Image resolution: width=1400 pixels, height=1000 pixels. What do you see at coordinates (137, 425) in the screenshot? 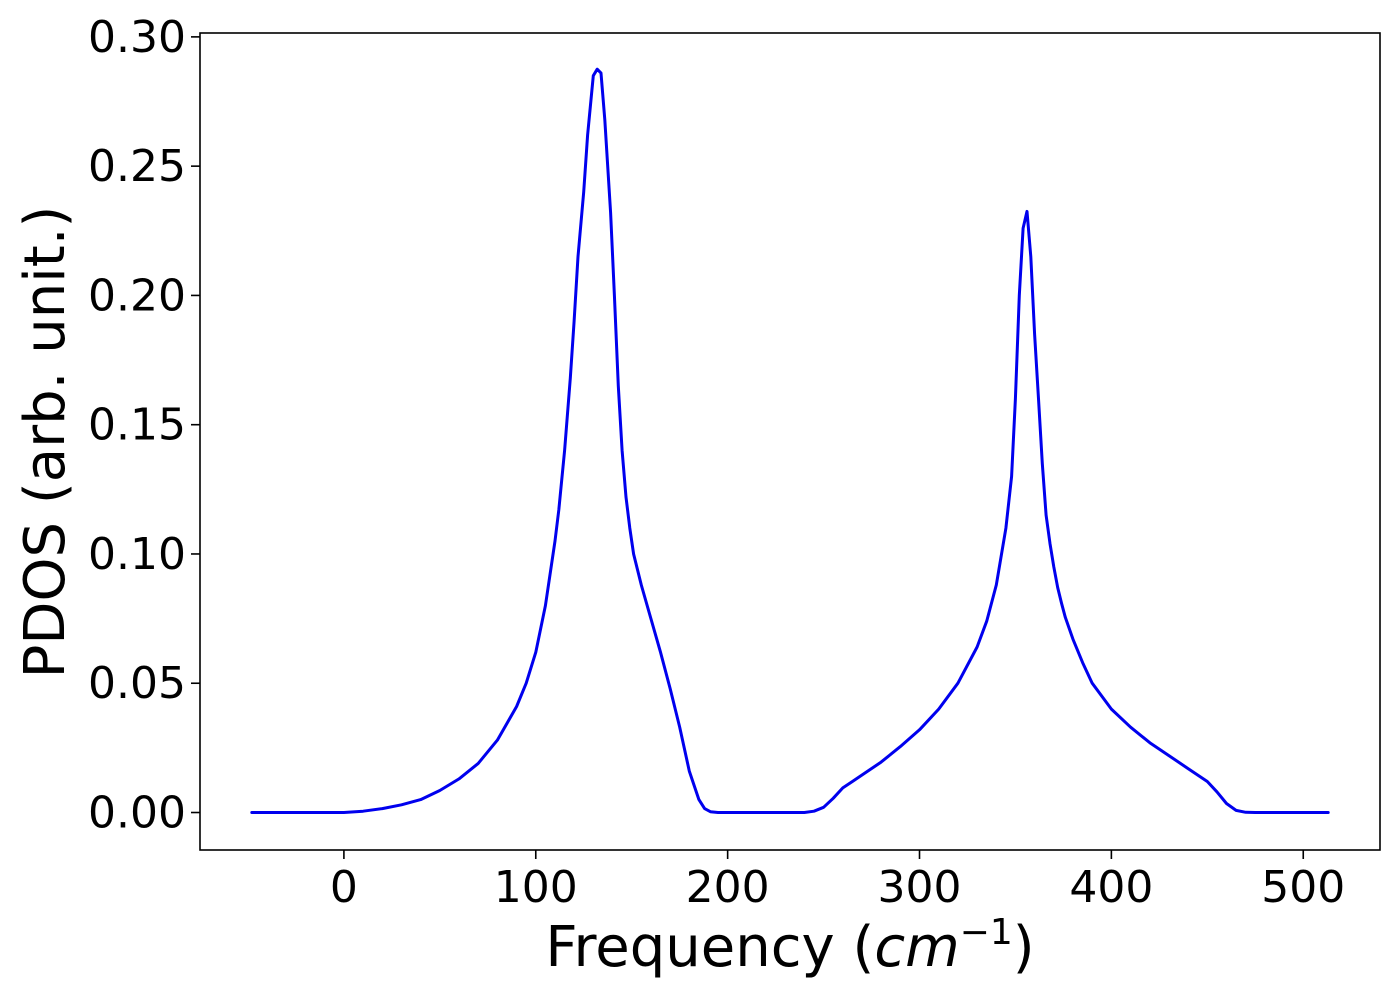
I see `y-tick-label: 0.15` at bounding box center [137, 425].